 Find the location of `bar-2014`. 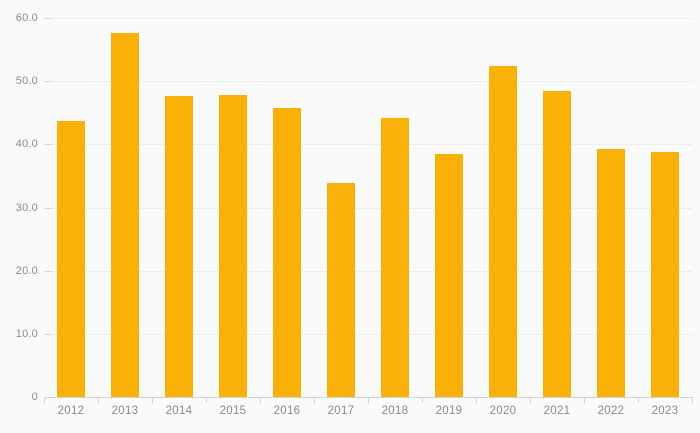

bar-2014 is located at coordinates (179, 246).